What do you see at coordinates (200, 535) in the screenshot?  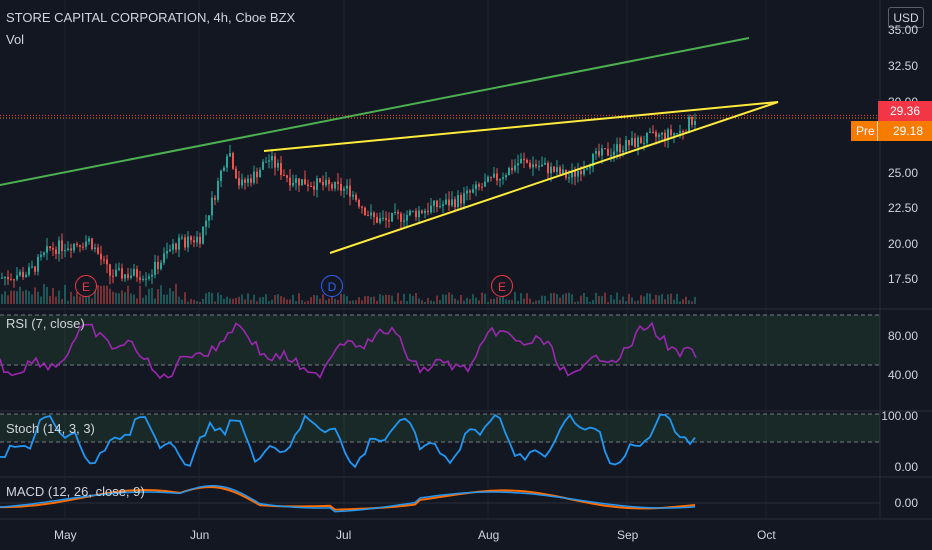 I see `time-axis-label: Jun` at bounding box center [200, 535].